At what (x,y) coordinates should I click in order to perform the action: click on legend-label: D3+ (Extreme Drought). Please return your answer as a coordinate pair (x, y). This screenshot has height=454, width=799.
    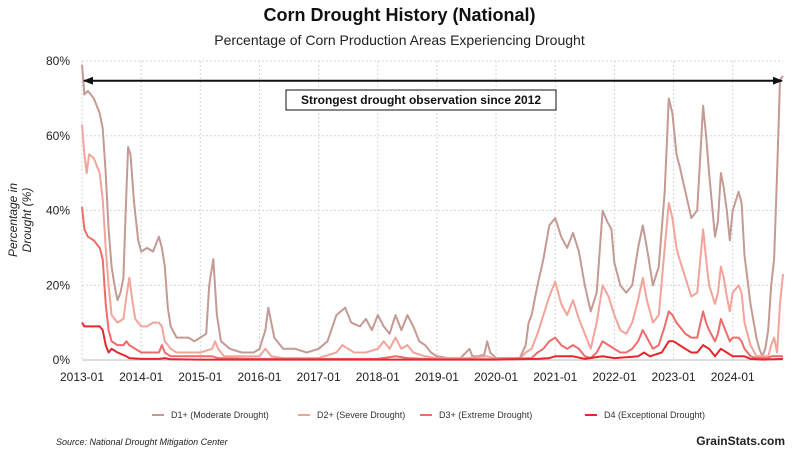
    Looking at the image, I should click on (486, 415).